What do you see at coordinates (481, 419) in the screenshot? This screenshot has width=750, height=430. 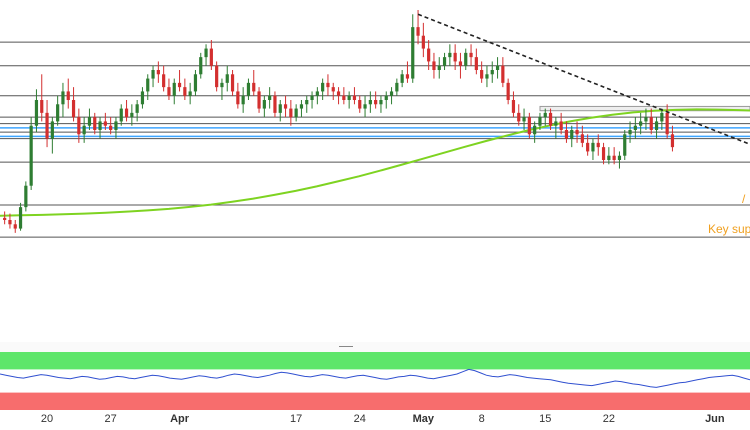 I see `x-tick-label: 8` at bounding box center [481, 419].